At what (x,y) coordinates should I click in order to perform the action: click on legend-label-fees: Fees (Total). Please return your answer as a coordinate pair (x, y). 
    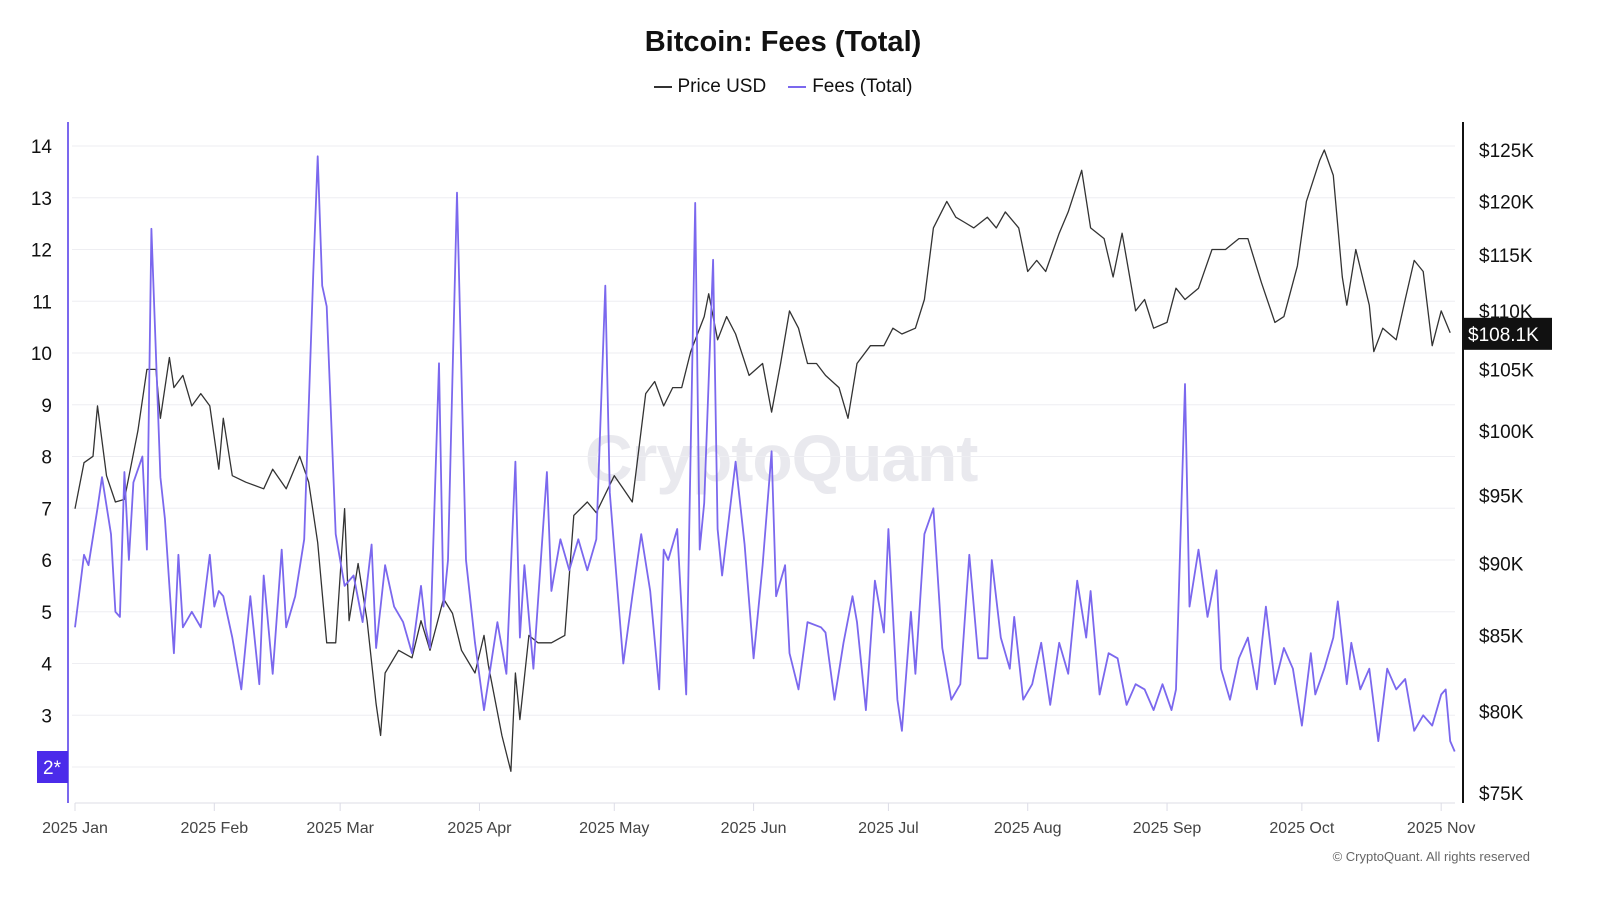
    Looking at the image, I should click on (862, 86).